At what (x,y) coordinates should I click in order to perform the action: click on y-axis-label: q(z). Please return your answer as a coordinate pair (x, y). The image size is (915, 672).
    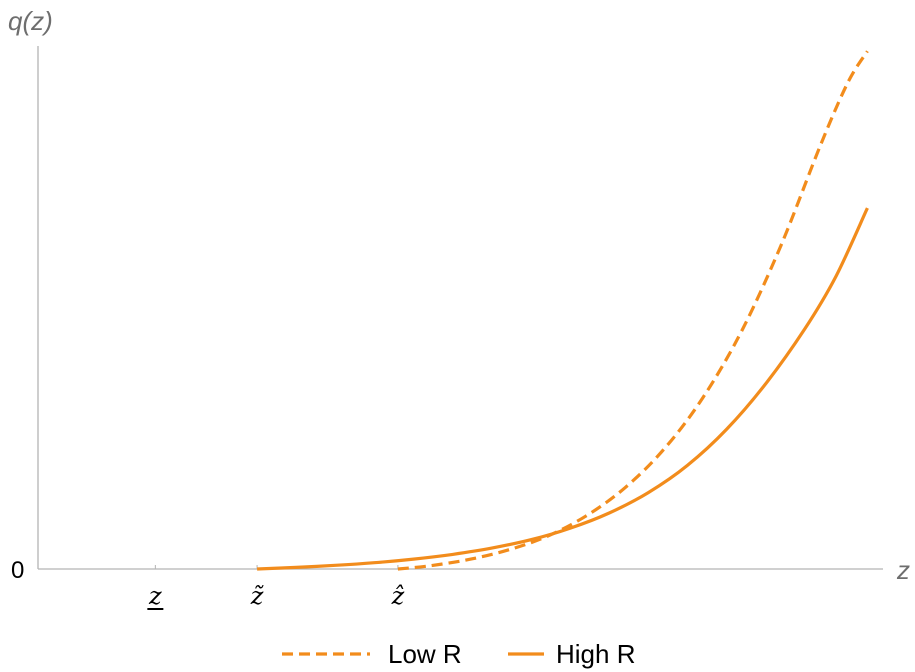
    Looking at the image, I should click on (30, 21).